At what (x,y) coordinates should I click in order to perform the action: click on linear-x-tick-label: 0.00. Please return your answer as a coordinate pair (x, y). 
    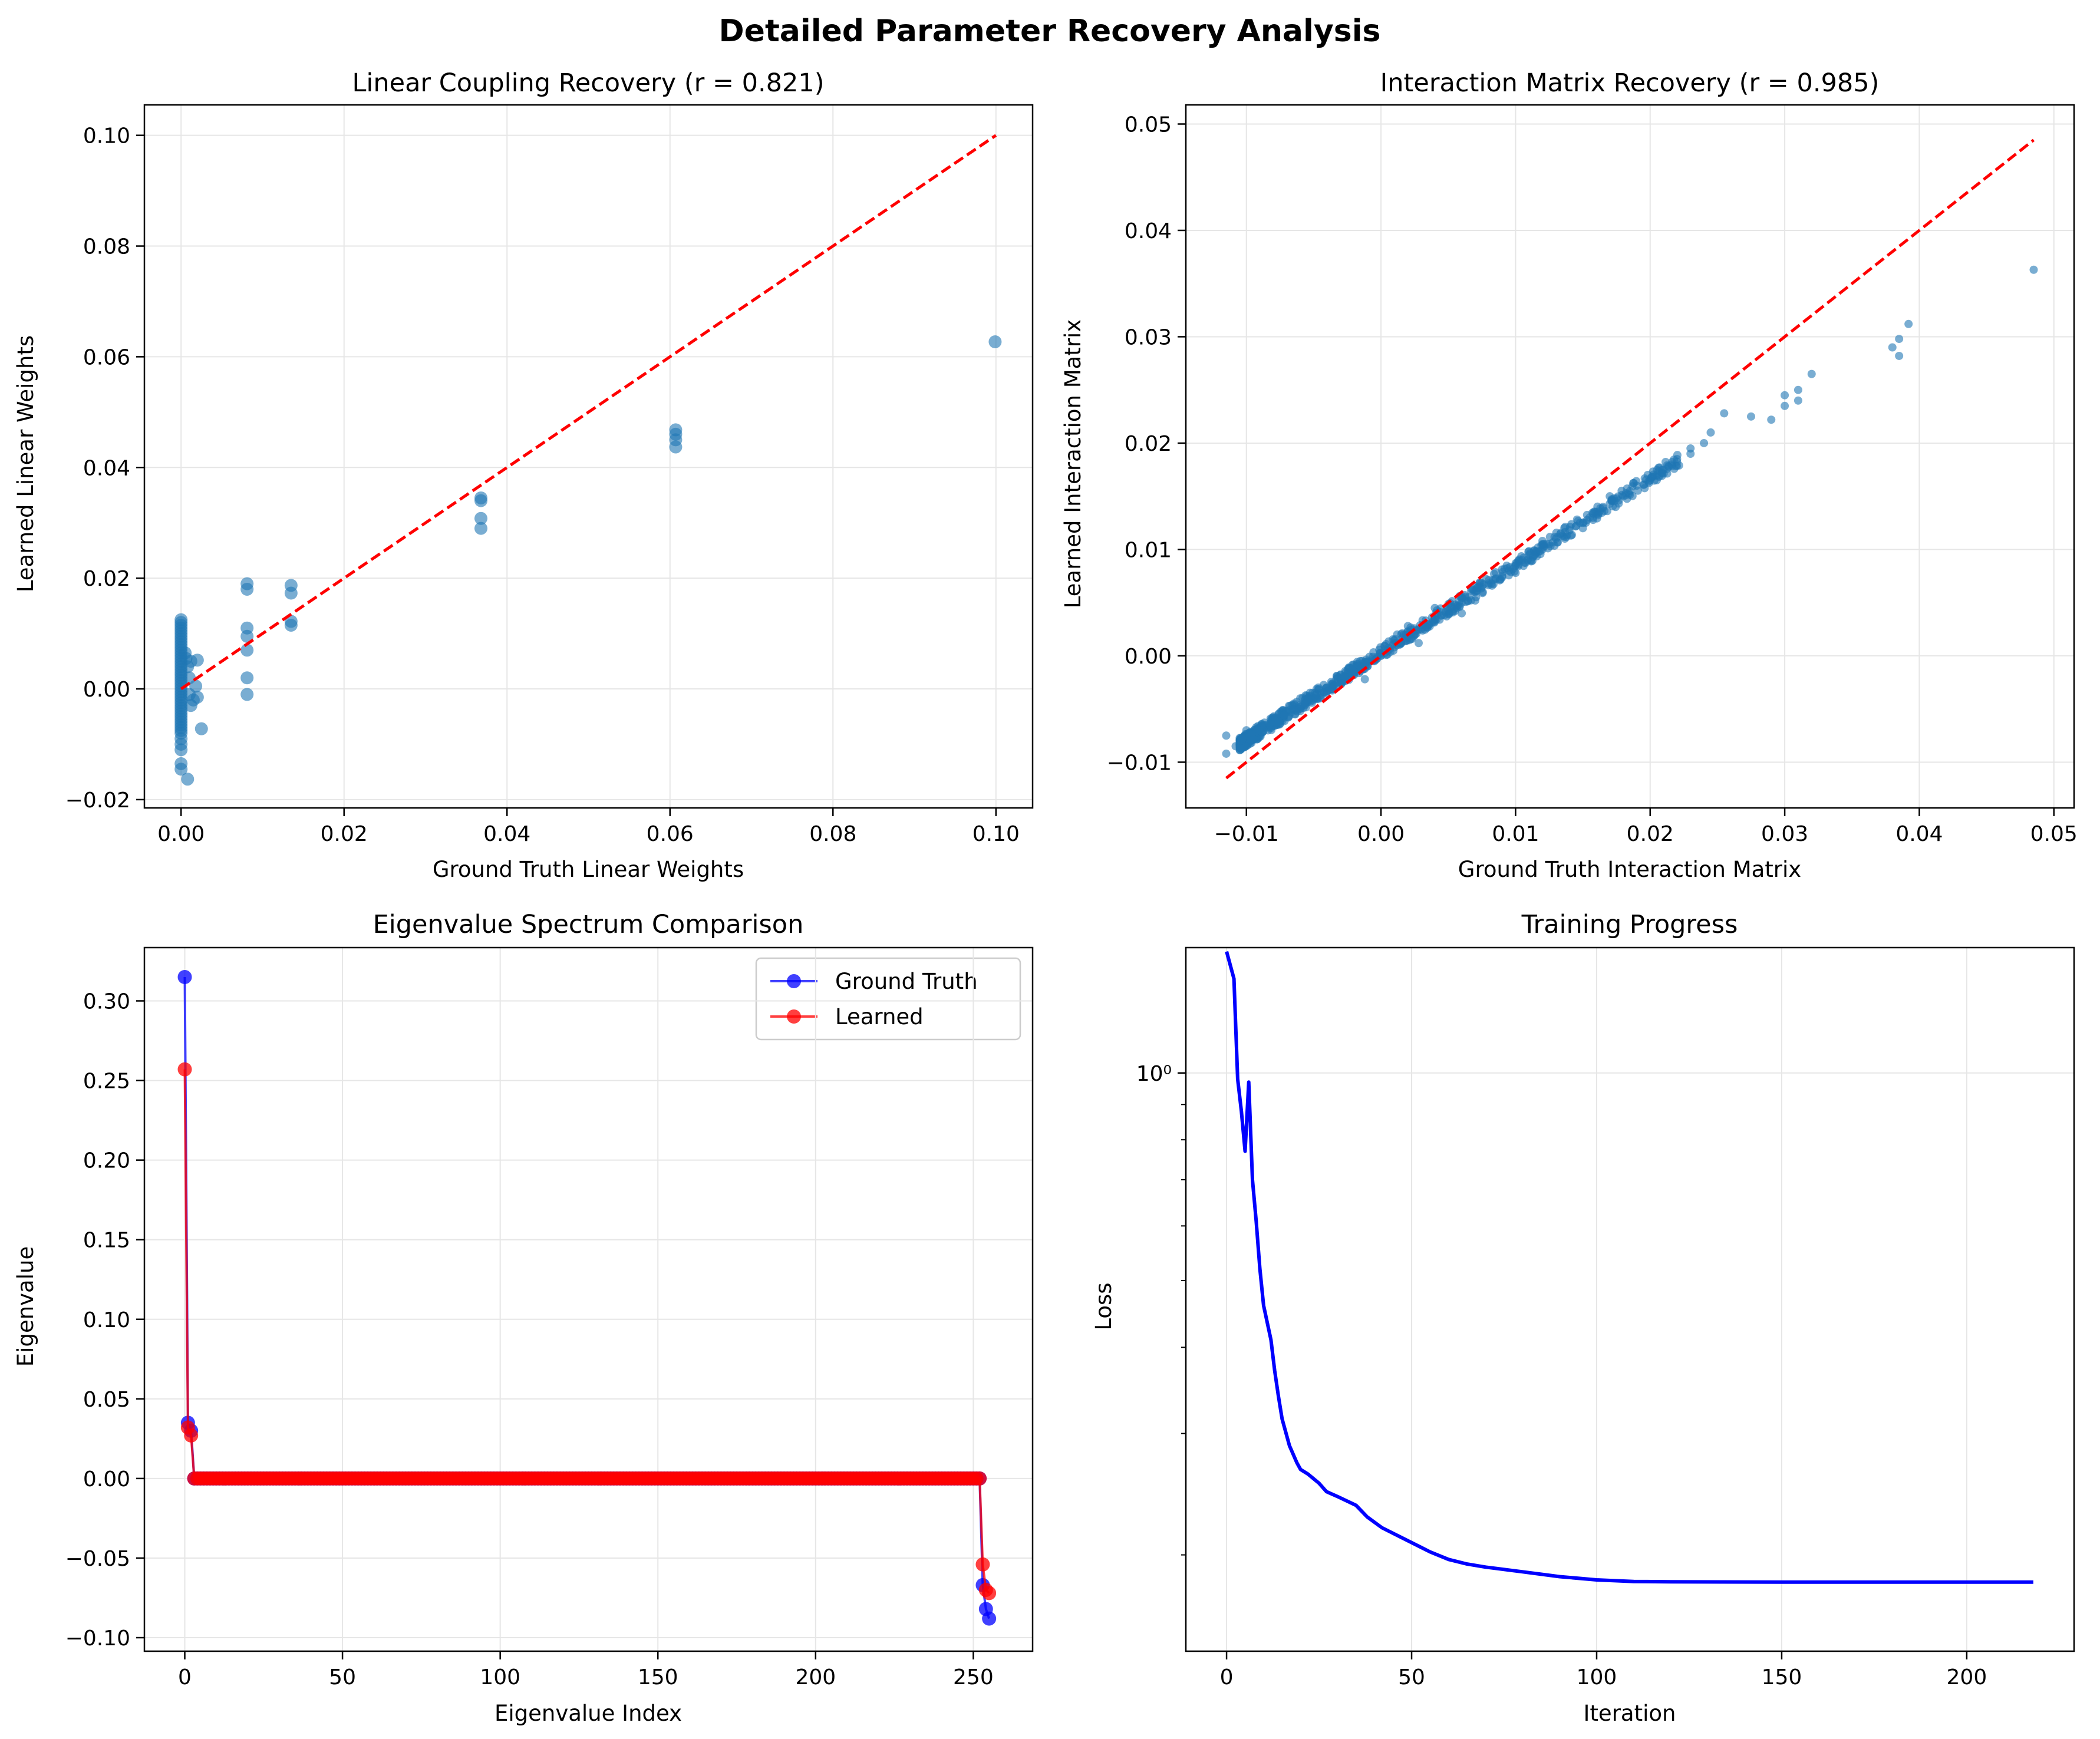
    Looking at the image, I should click on (181, 834).